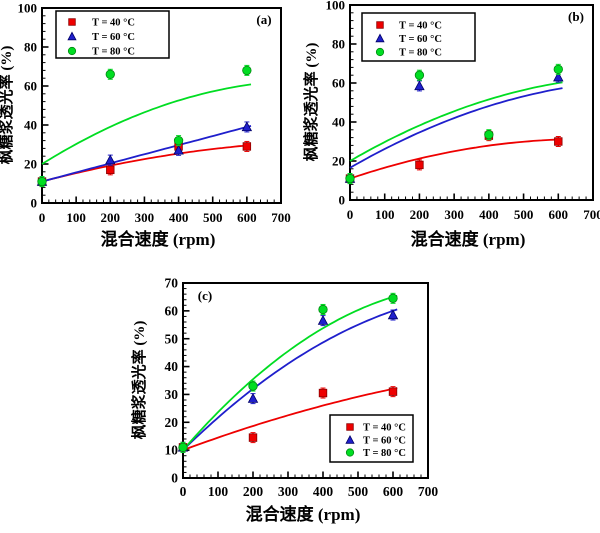  I want to click on legend: T = 40 °C T = 60 °CT = 80 °C, so click(371, 438).